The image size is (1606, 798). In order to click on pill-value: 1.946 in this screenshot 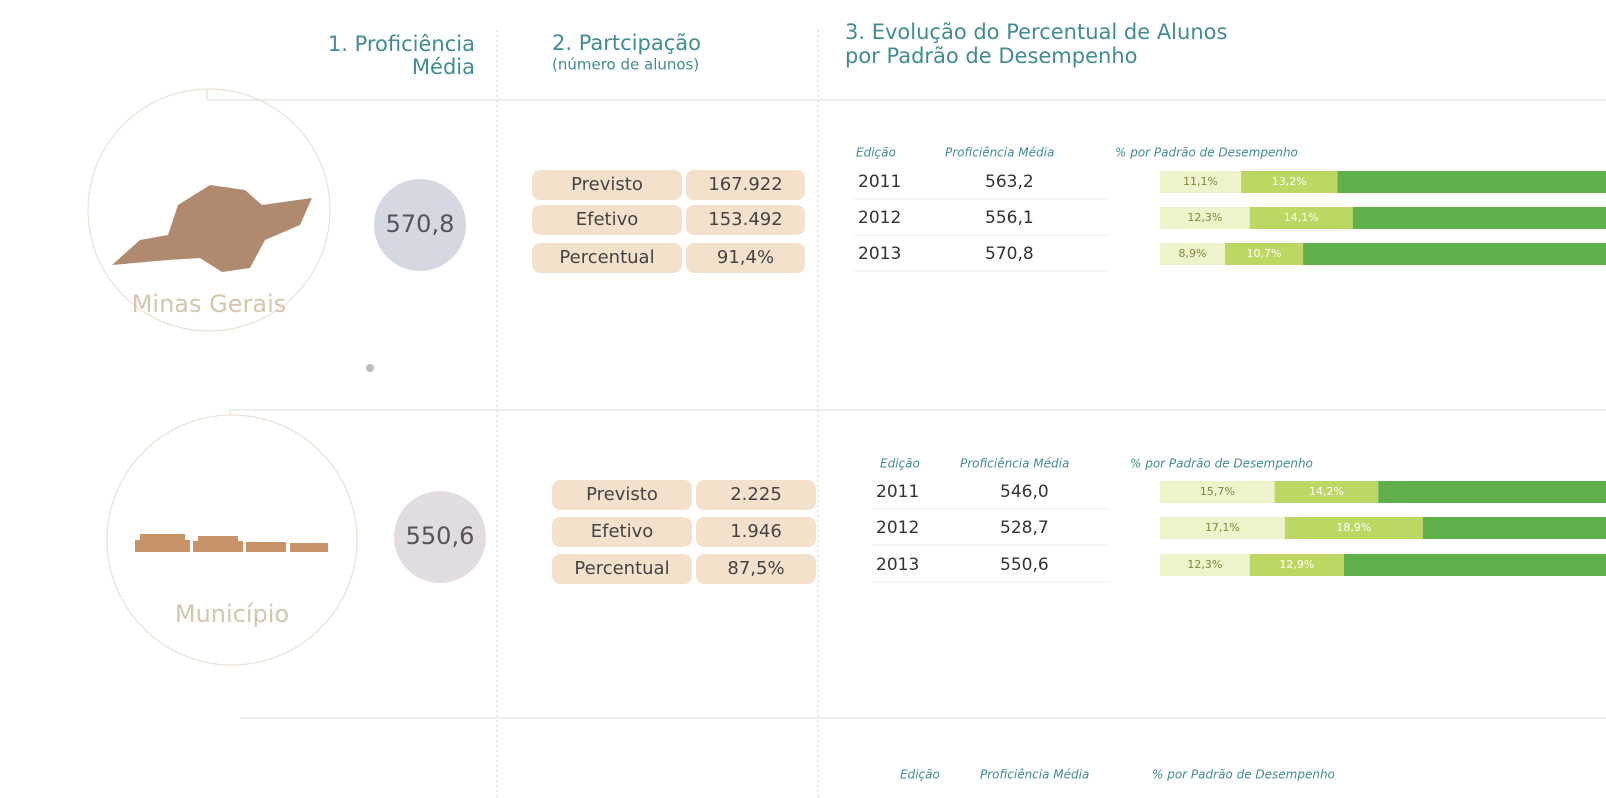, I will do `click(756, 531)`.